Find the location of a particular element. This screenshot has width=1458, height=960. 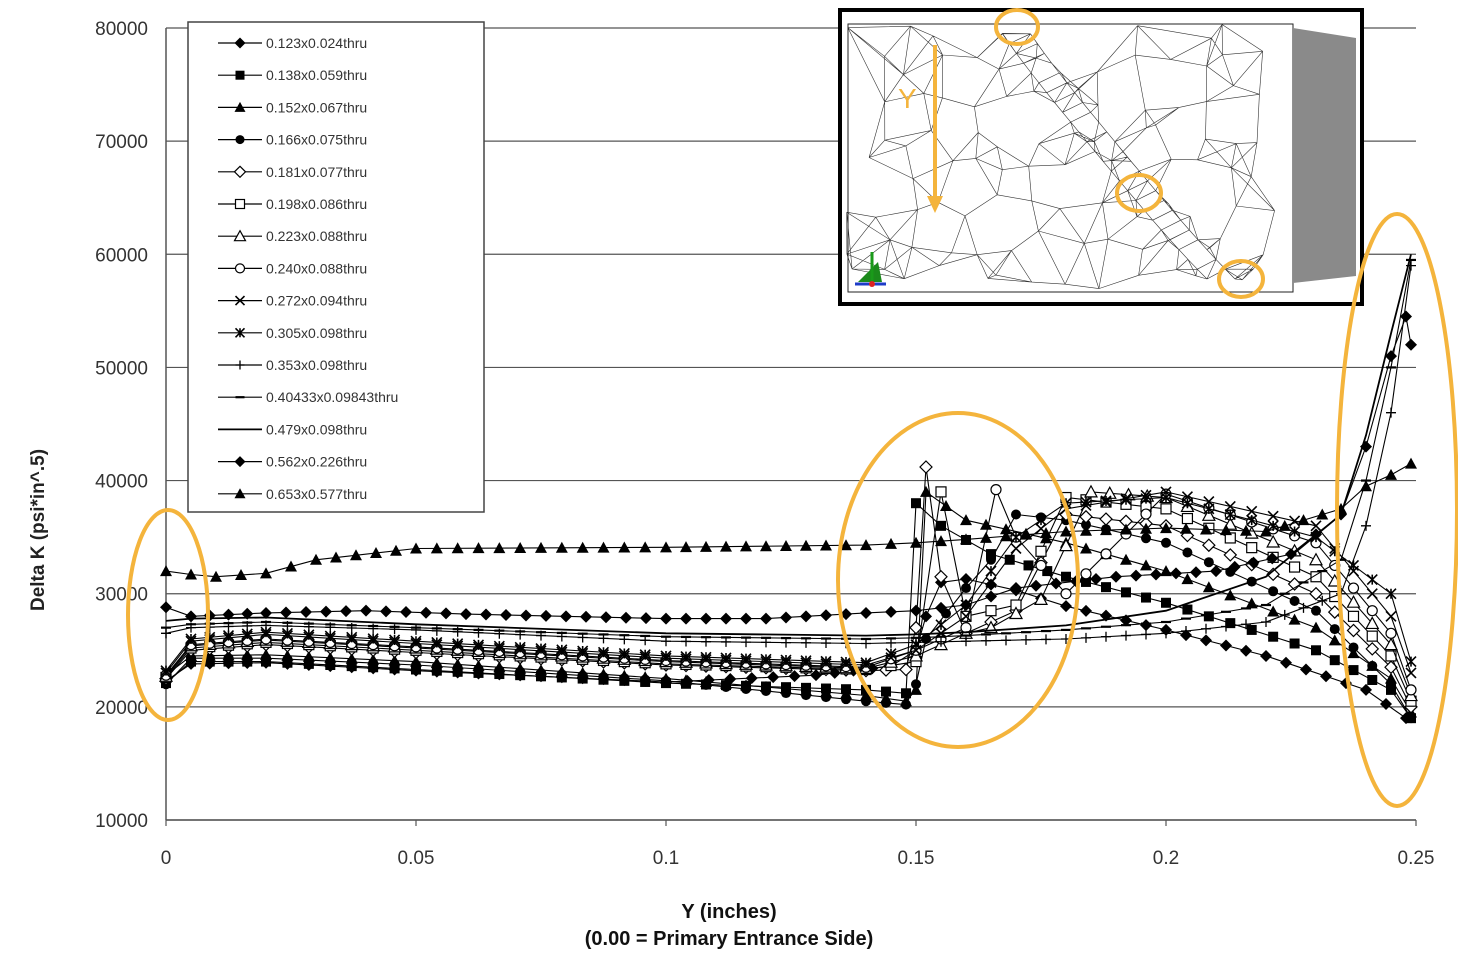

x-tick-label-2: 0.1 is located at coordinates (666, 858).